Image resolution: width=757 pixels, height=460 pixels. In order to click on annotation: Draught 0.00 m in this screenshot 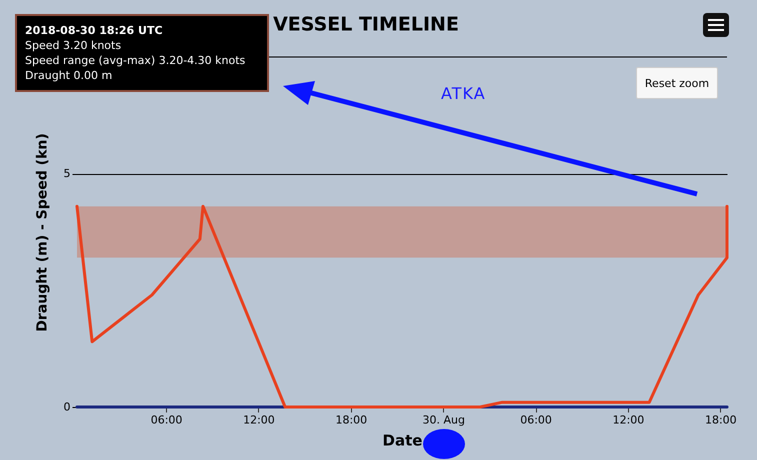, I will do `click(69, 75)`.